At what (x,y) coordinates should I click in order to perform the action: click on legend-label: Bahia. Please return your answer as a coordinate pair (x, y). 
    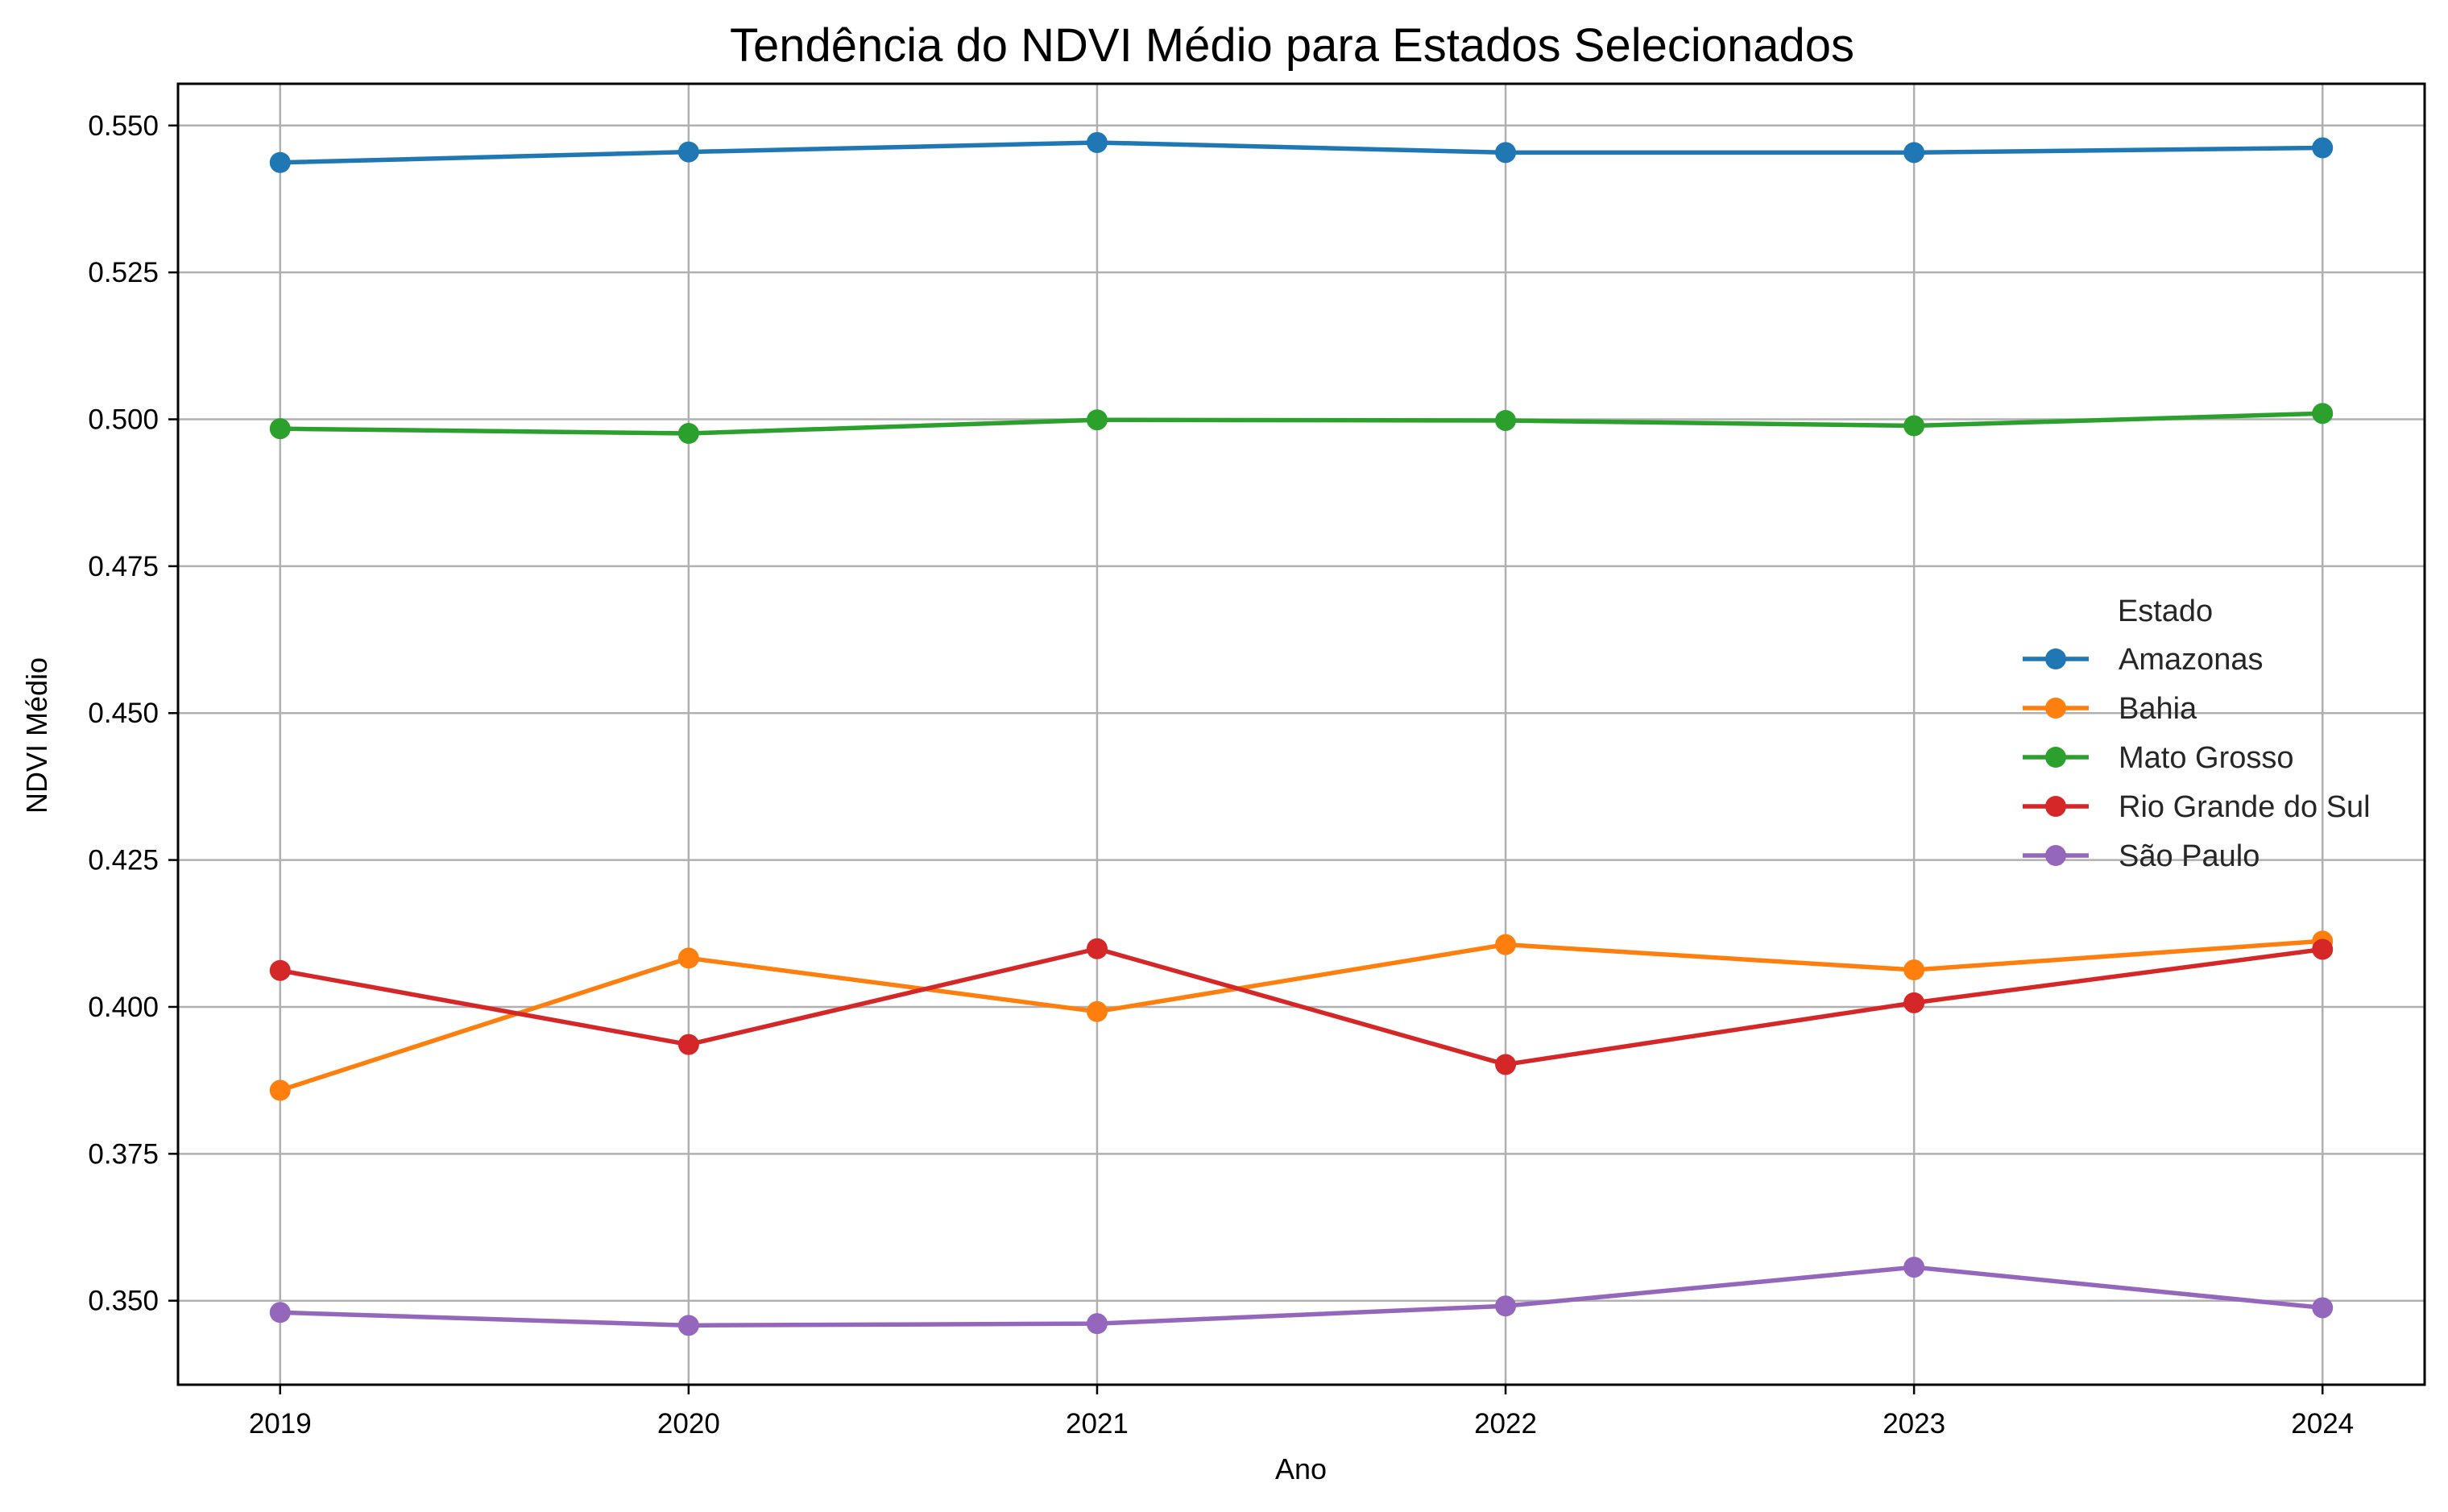
    Looking at the image, I should click on (2158, 709).